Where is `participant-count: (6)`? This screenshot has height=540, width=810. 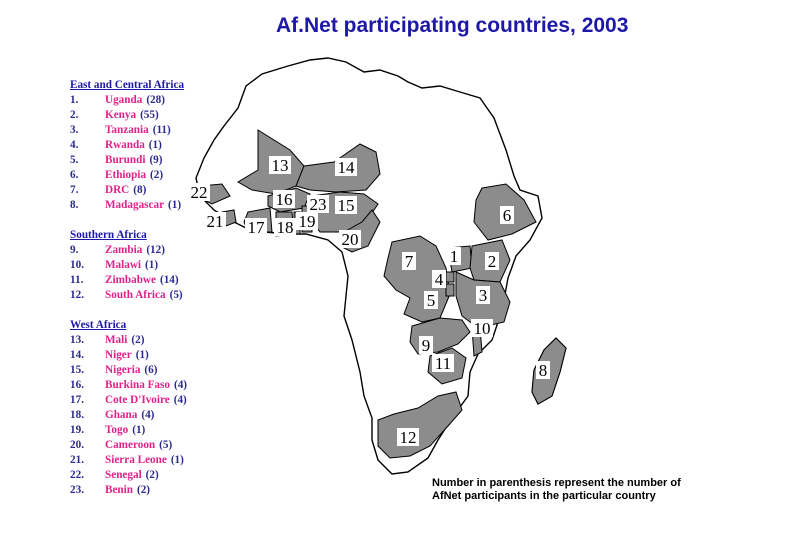 participant-count: (6) is located at coordinates (151, 370).